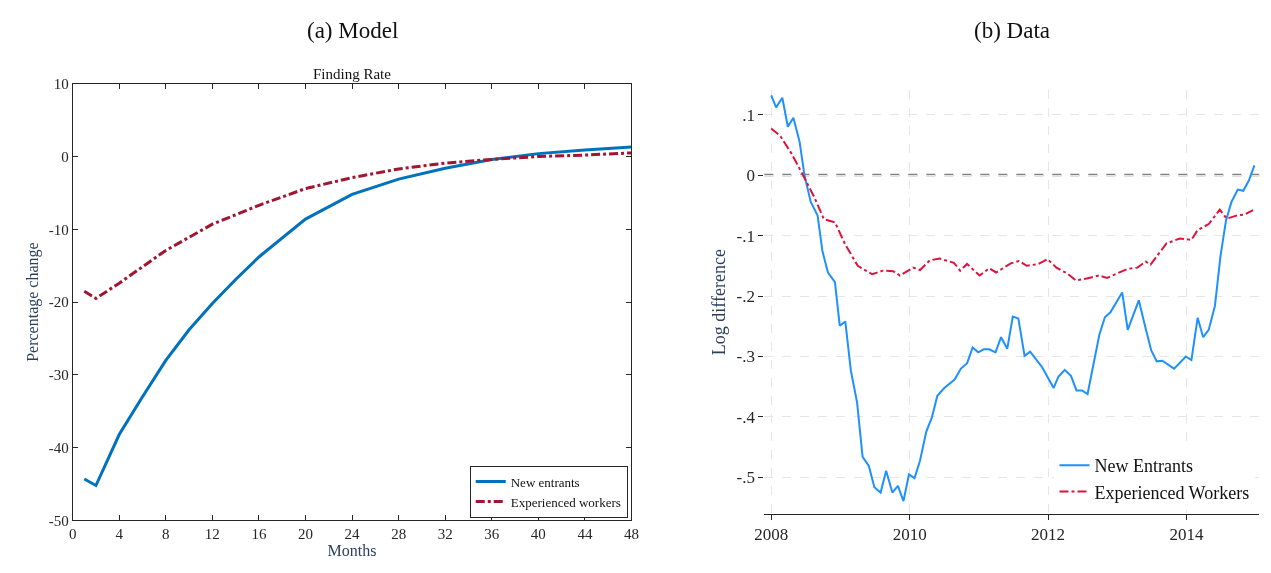 The width and height of the screenshot is (1271, 573). I want to click on legend-label: New Entrants, so click(1143, 466).